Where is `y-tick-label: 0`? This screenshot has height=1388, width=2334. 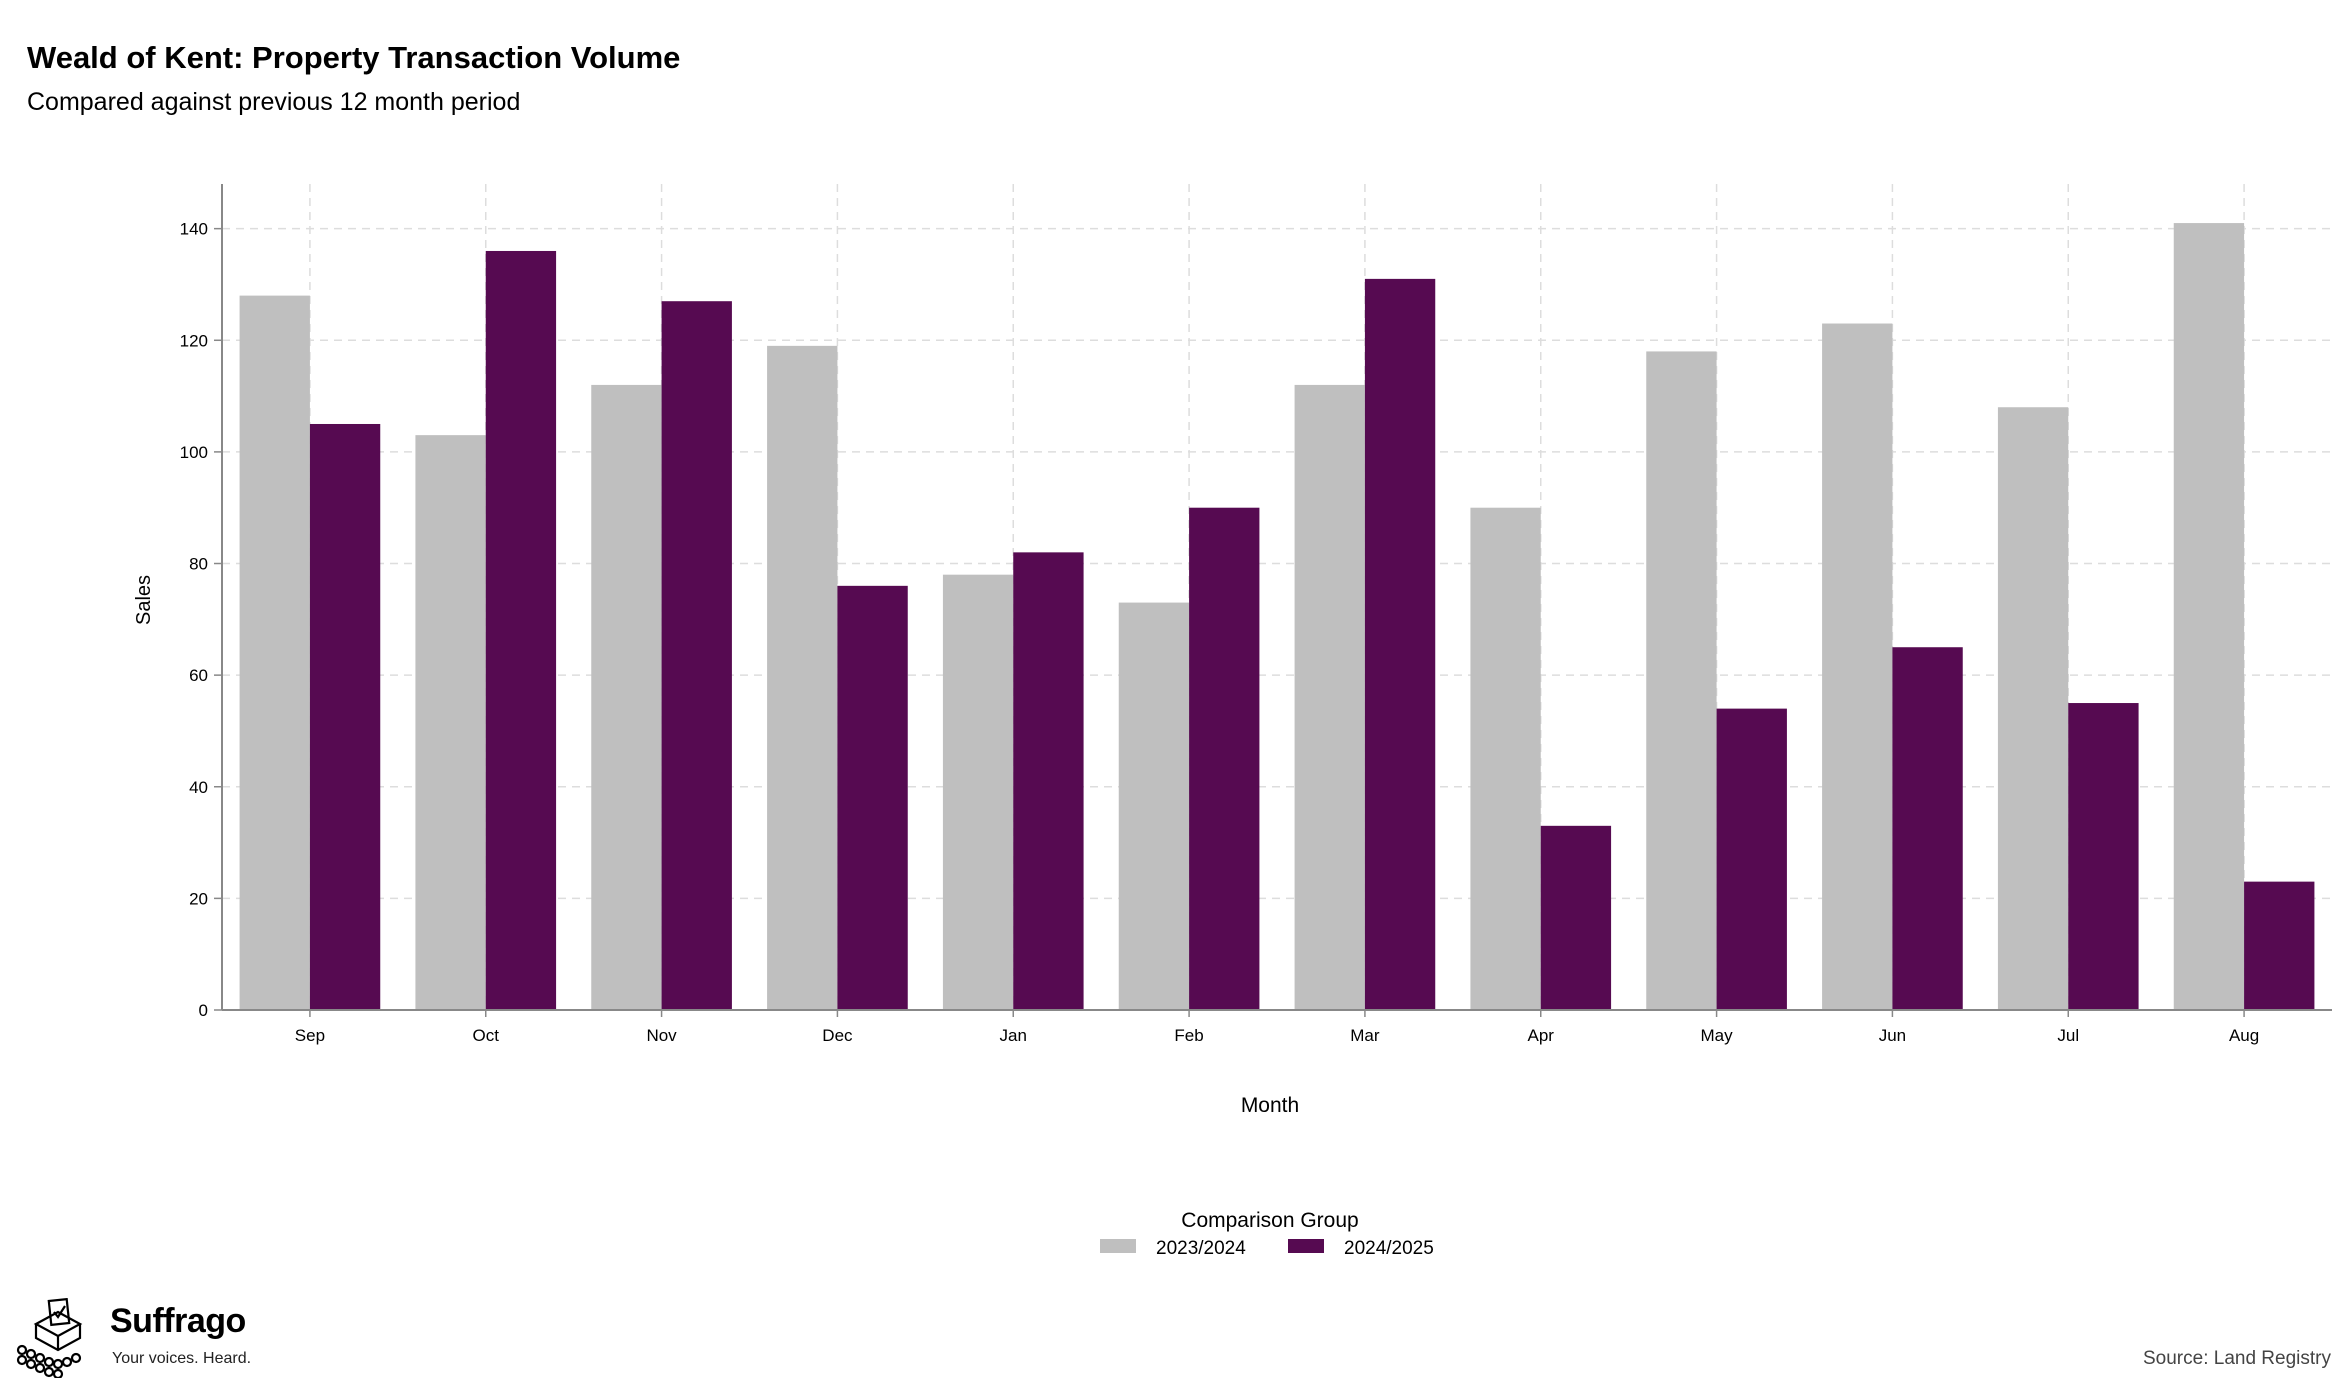 y-tick-label: 0 is located at coordinates (203, 1010).